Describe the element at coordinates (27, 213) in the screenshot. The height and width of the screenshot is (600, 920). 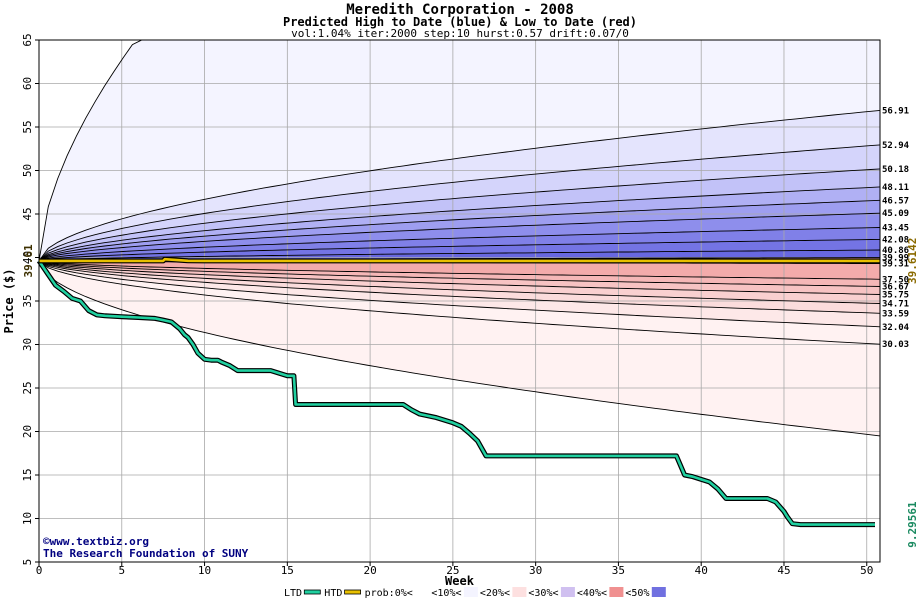
I see `y-tick-label: 45` at that location.